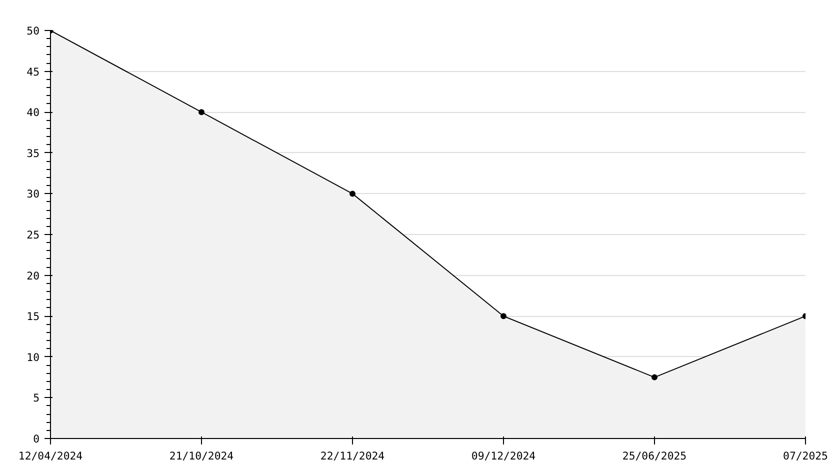 The width and height of the screenshot is (834, 468). What do you see at coordinates (33, 357) in the screenshot?
I see `y-tick-label: 10` at bounding box center [33, 357].